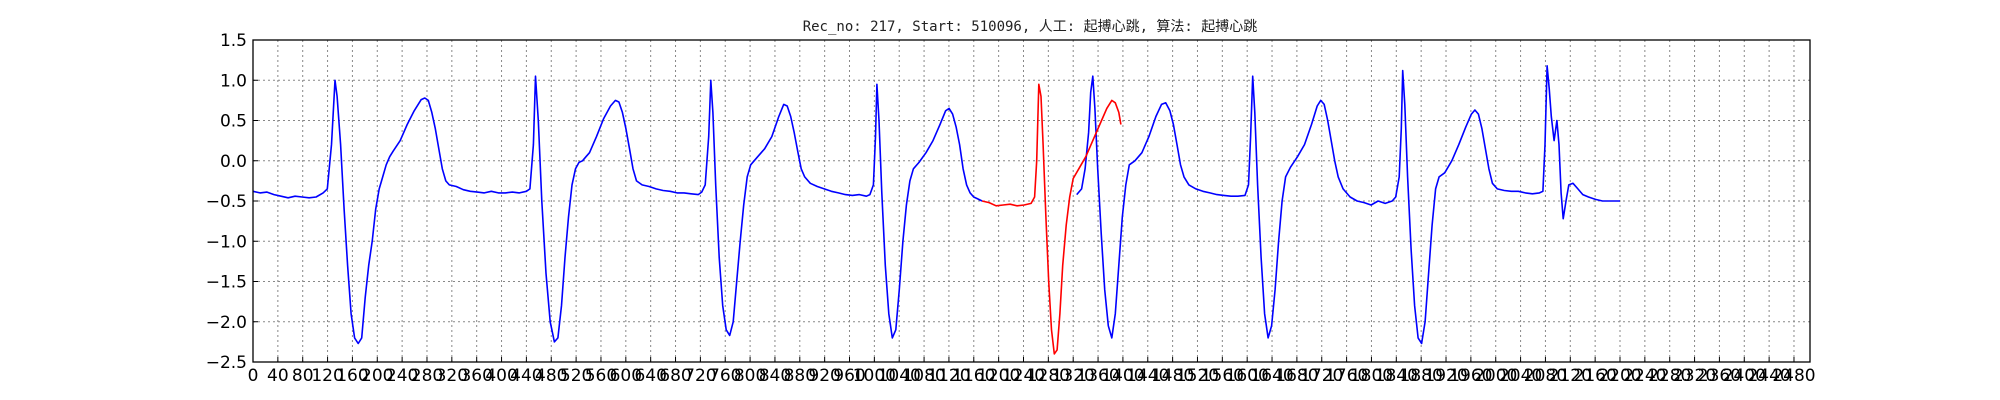 This screenshot has height=400, width=2000. Describe the element at coordinates (1644, 376) in the screenshot. I see `x-tick-label: 2240` at that location.